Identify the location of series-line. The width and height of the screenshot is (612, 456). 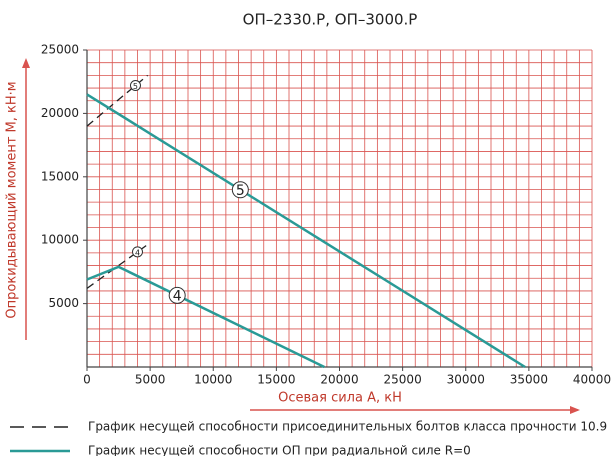
(205, 317).